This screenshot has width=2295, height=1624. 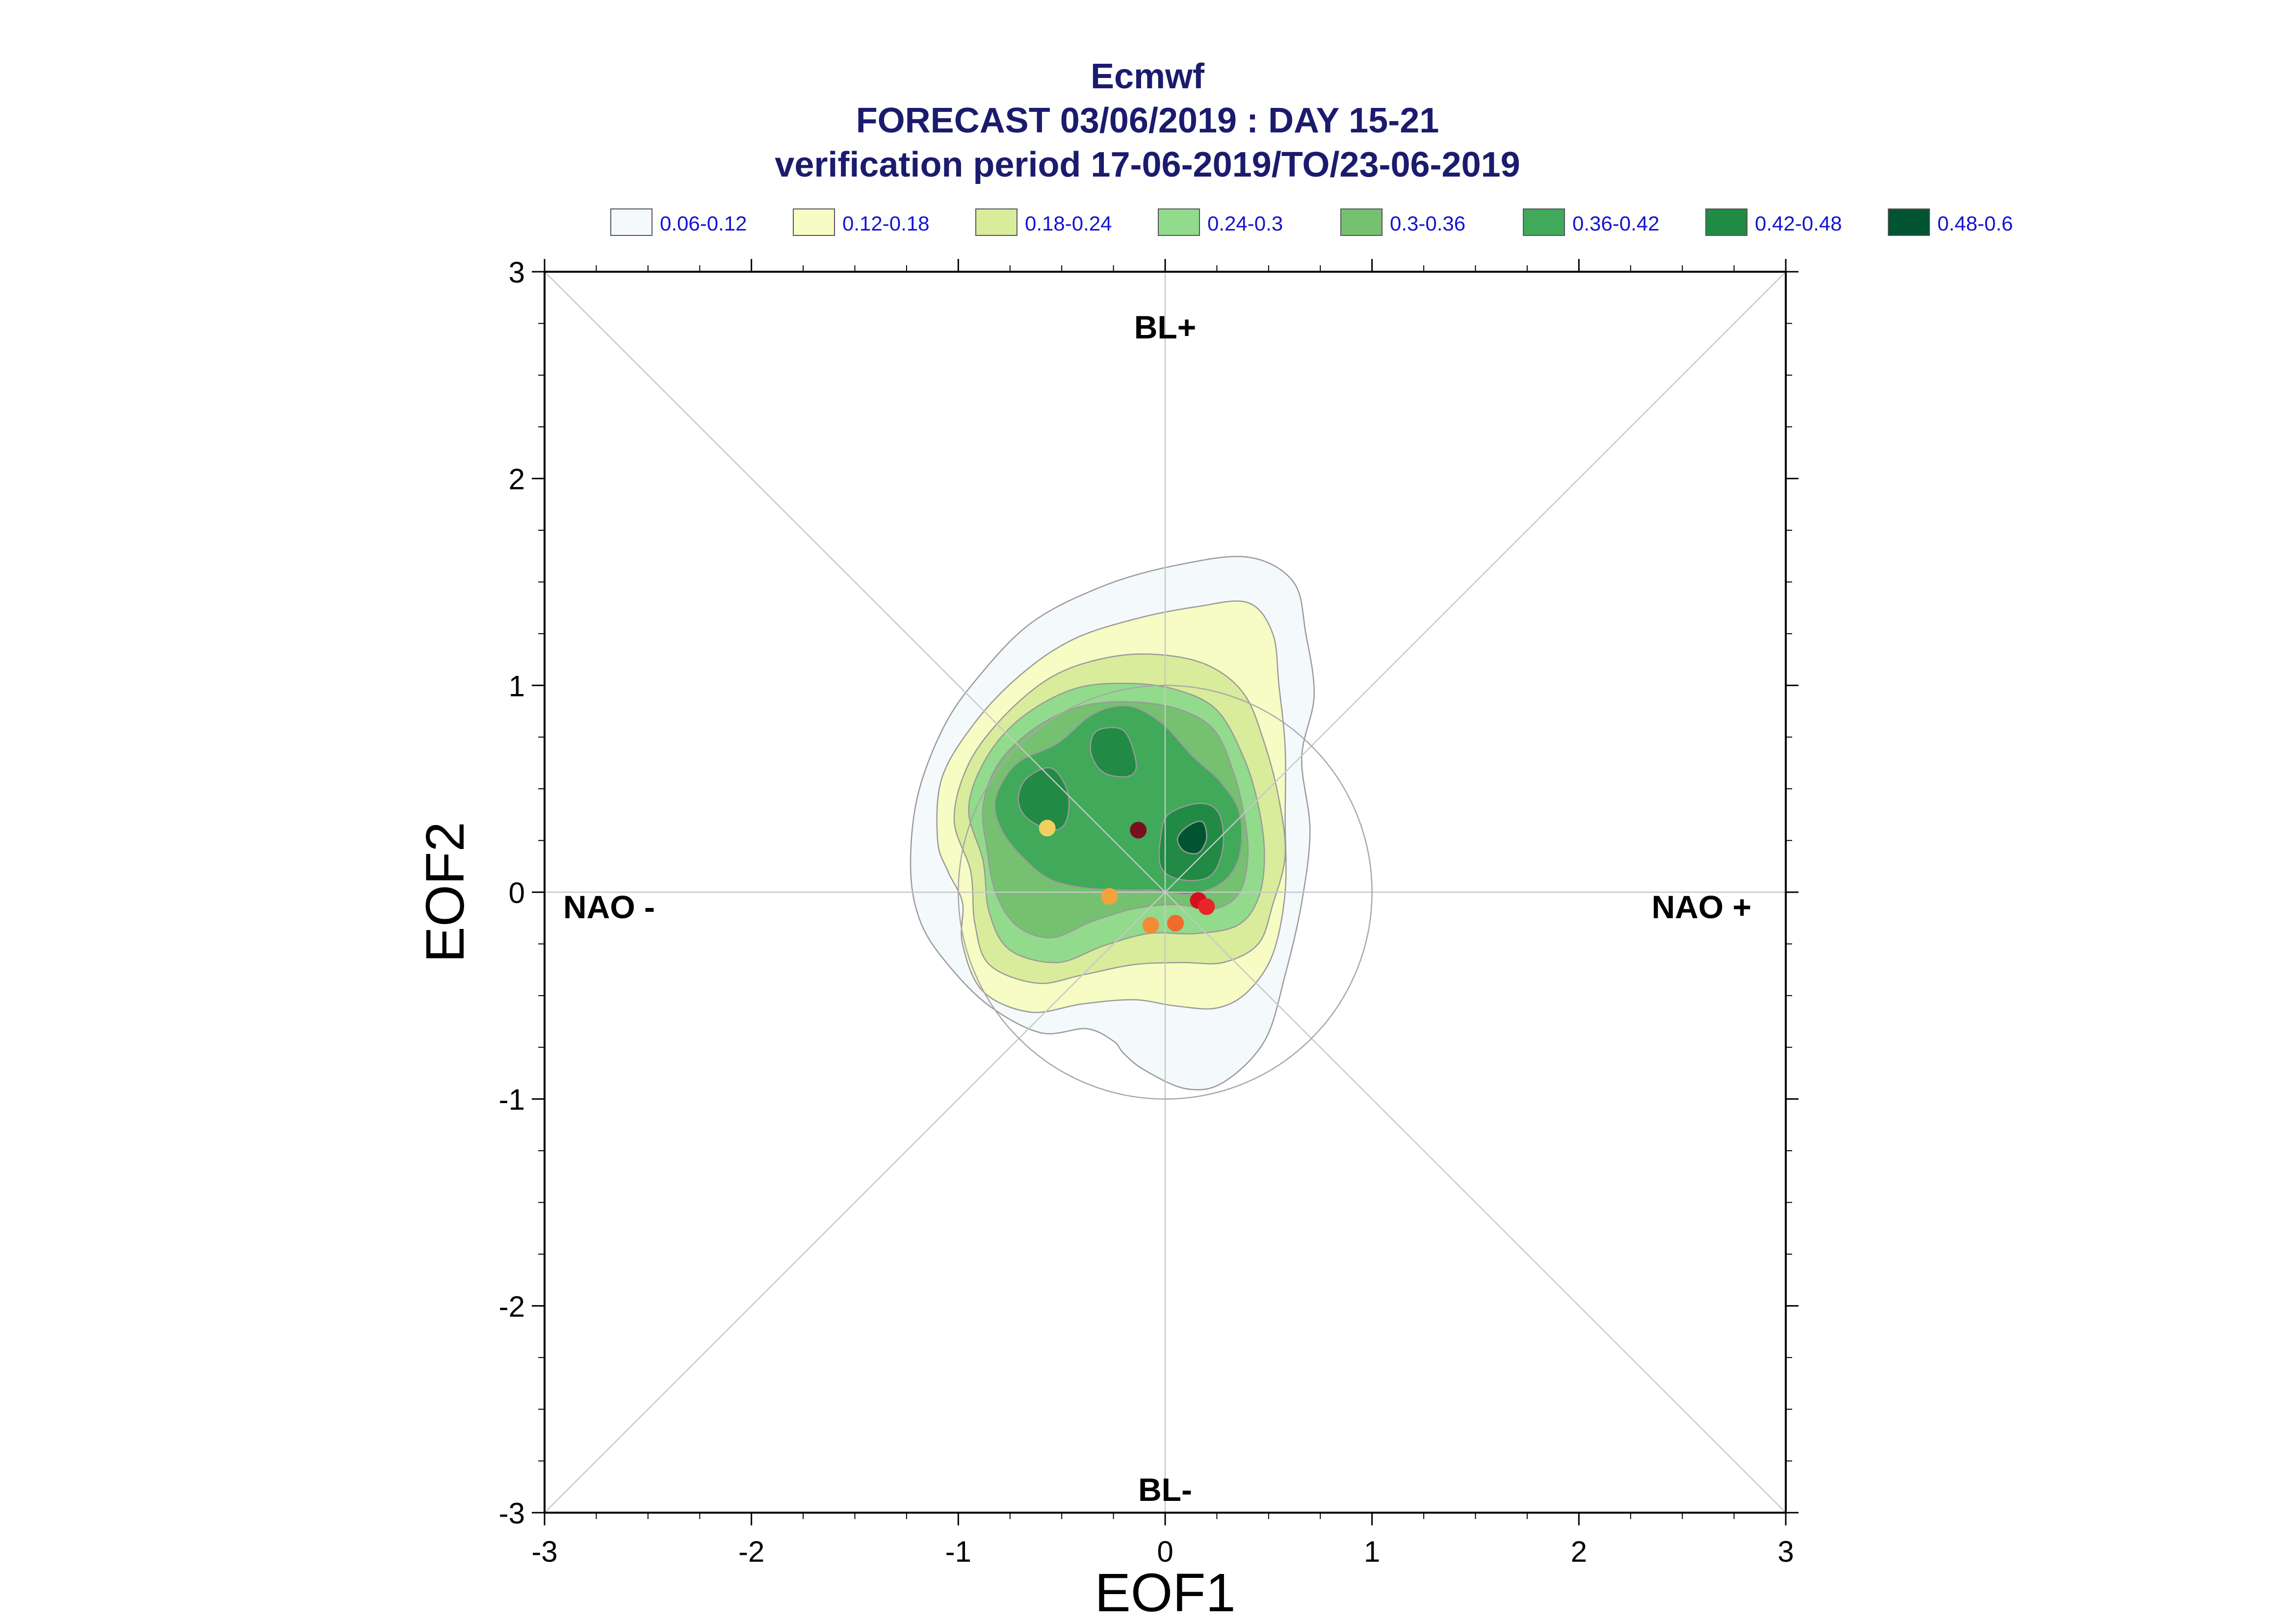 I want to click on y-tick-label-4: 1, so click(x=517, y=686).